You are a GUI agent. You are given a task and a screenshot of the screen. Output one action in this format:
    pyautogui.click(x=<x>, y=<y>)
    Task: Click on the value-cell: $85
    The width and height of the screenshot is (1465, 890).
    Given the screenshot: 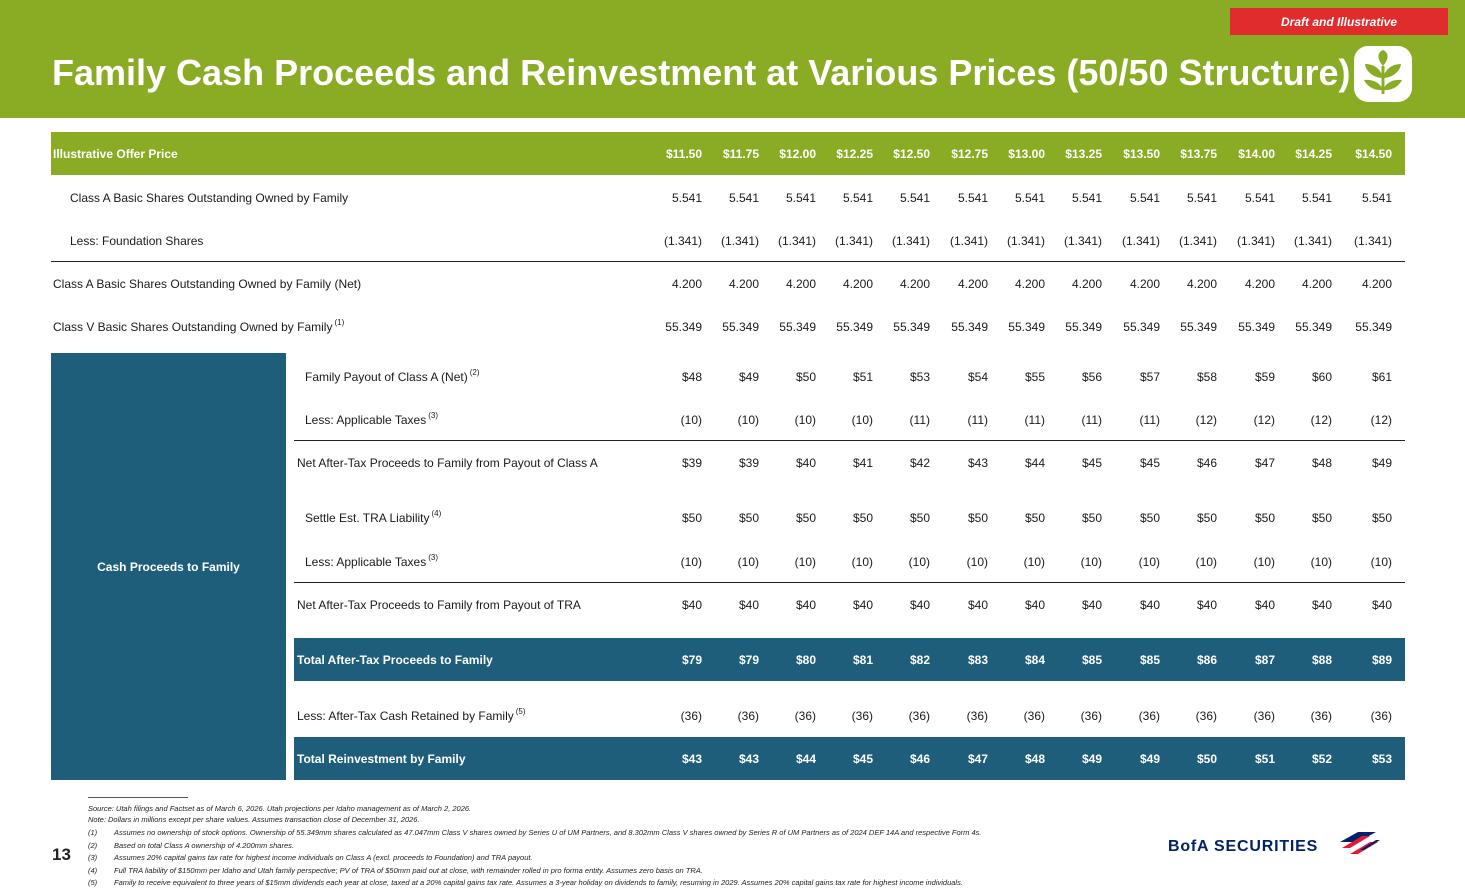 What is the action you would take?
    pyautogui.click(x=1091, y=659)
    